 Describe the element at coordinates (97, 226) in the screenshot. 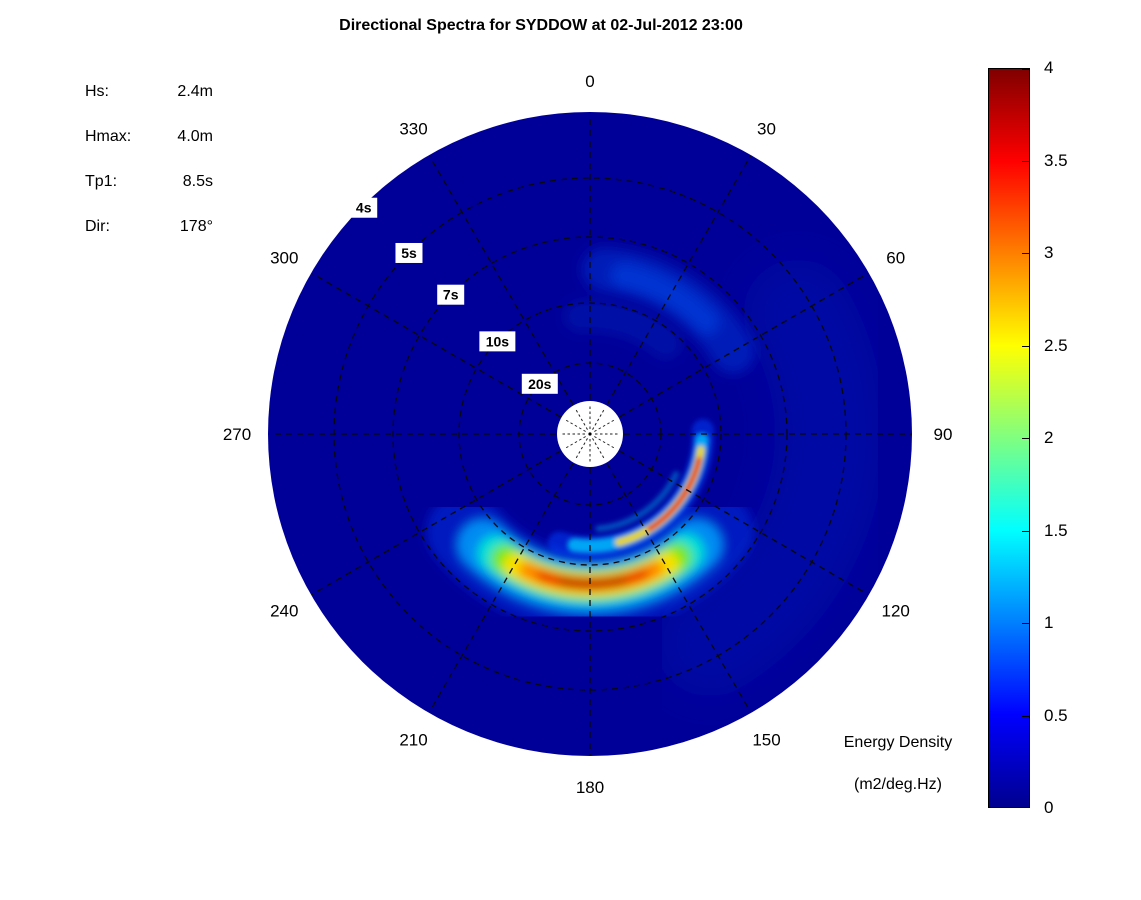

I see `stat-label: Dir:` at that location.